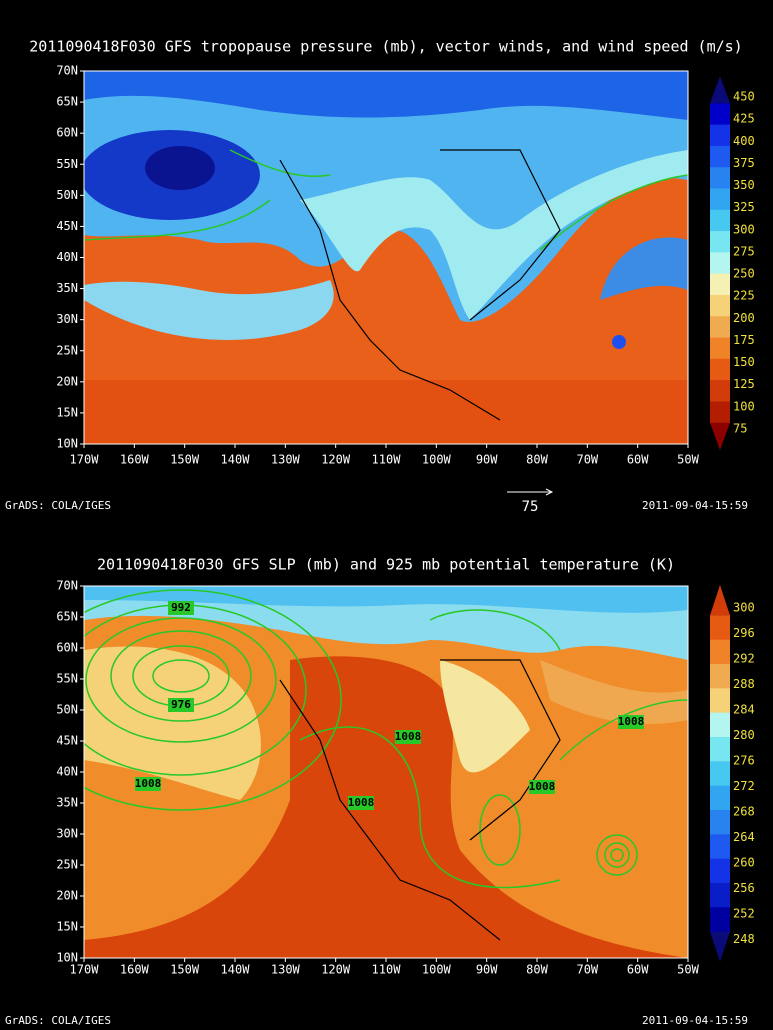  What do you see at coordinates (744, 406) in the screenshot?
I see `colorbar-label: 100` at bounding box center [744, 406].